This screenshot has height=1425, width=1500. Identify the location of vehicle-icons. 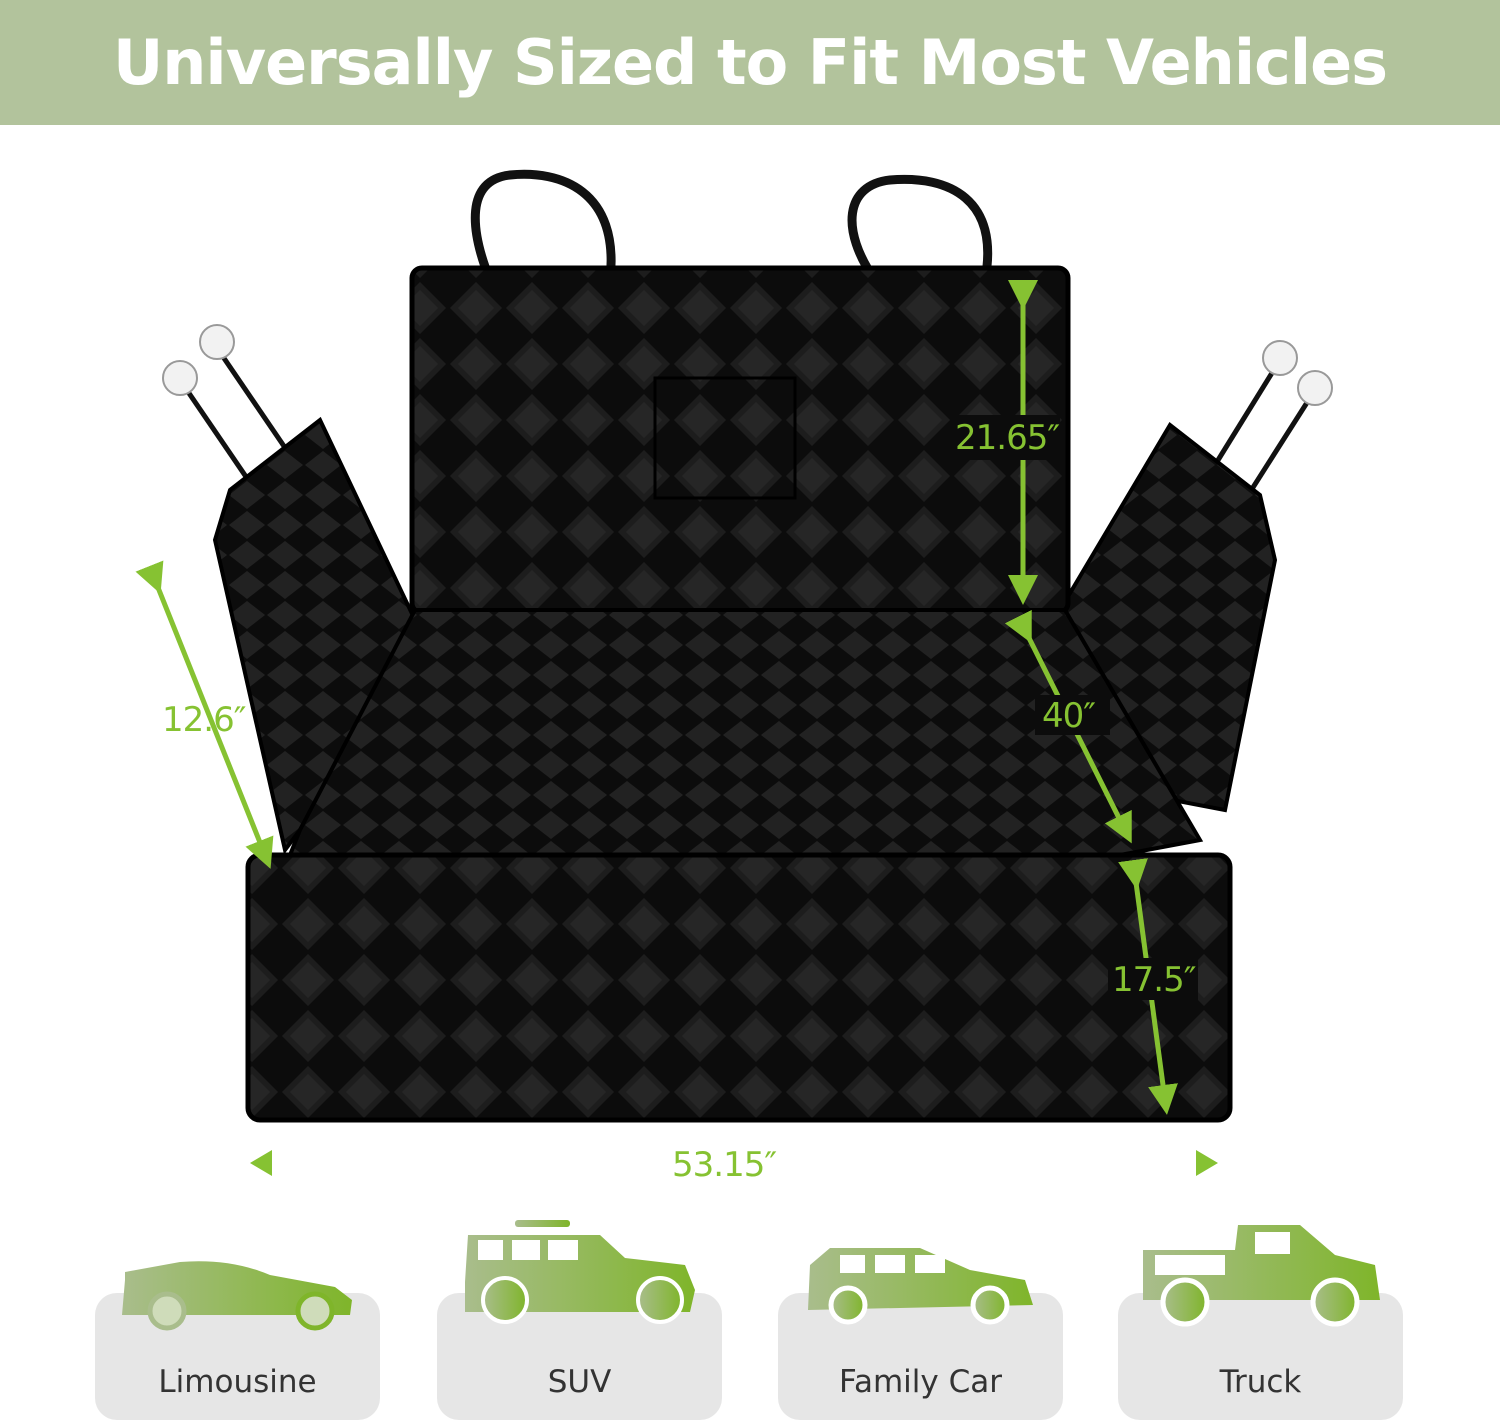
(751, 1275).